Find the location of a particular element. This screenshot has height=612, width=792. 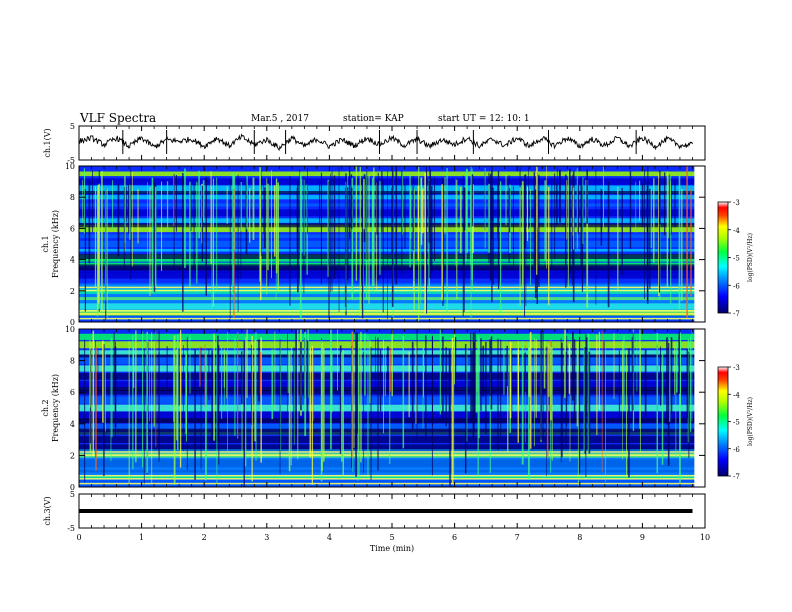

y-tick-label: 5 is located at coordinates (72, 126).